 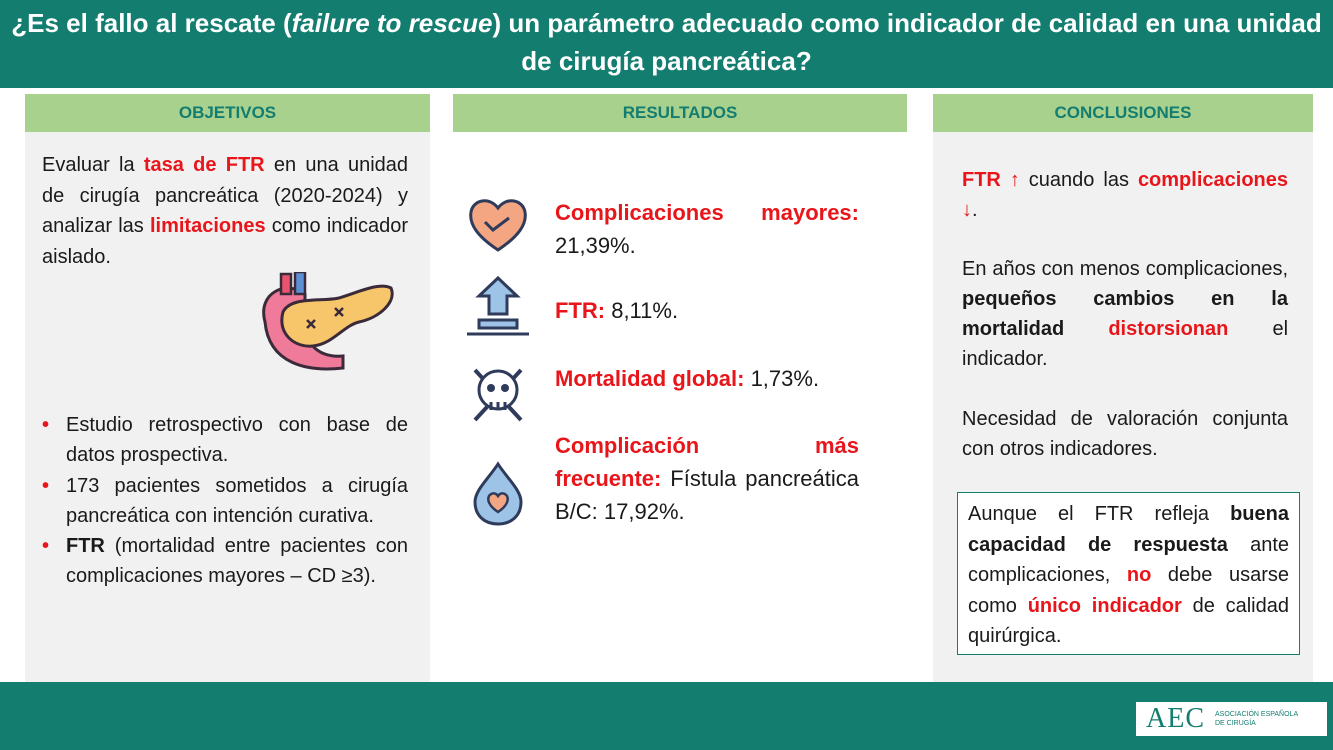 What do you see at coordinates (1257, 719) in the screenshot?
I see `logo-text: ASOCIACIÓN ESPAÑOLA DE CIRUGÍA` at bounding box center [1257, 719].